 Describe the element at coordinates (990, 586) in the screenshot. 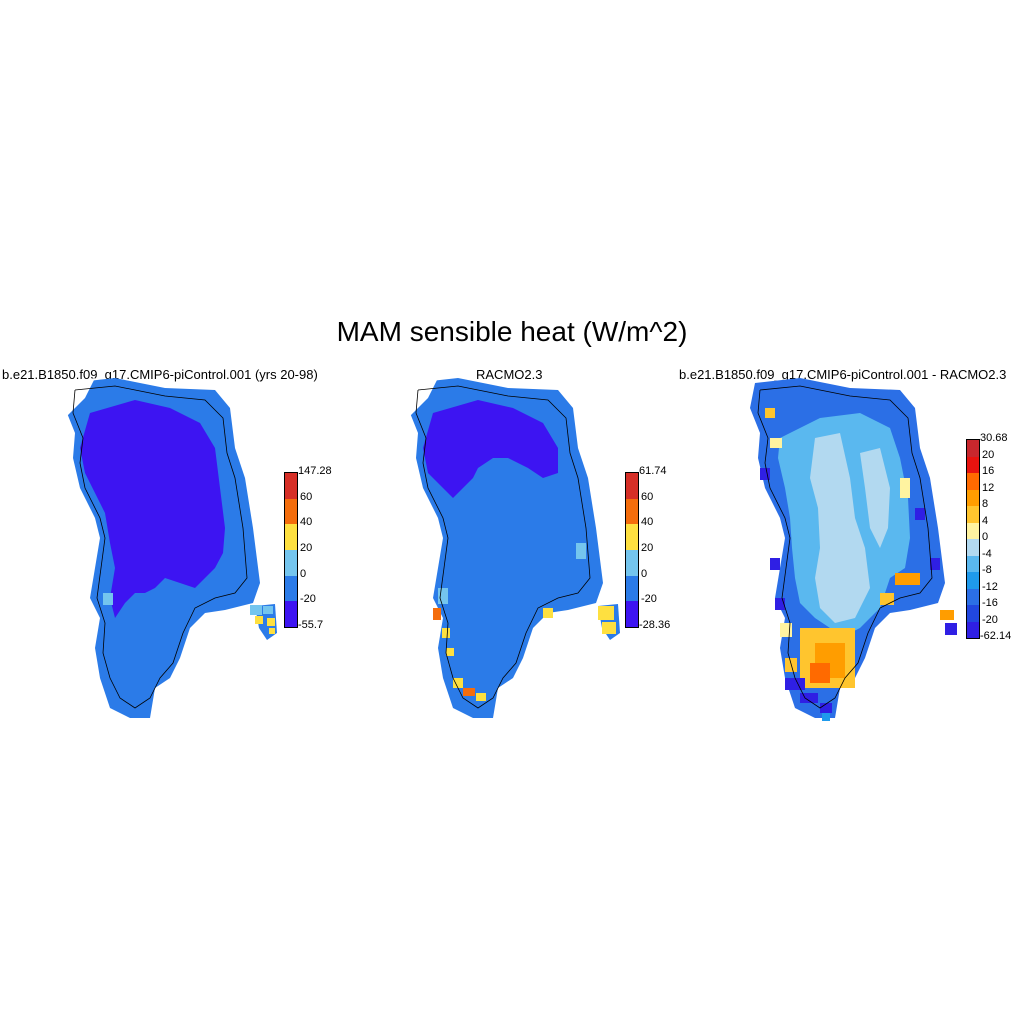

I see `colorbar-label: -12` at that location.